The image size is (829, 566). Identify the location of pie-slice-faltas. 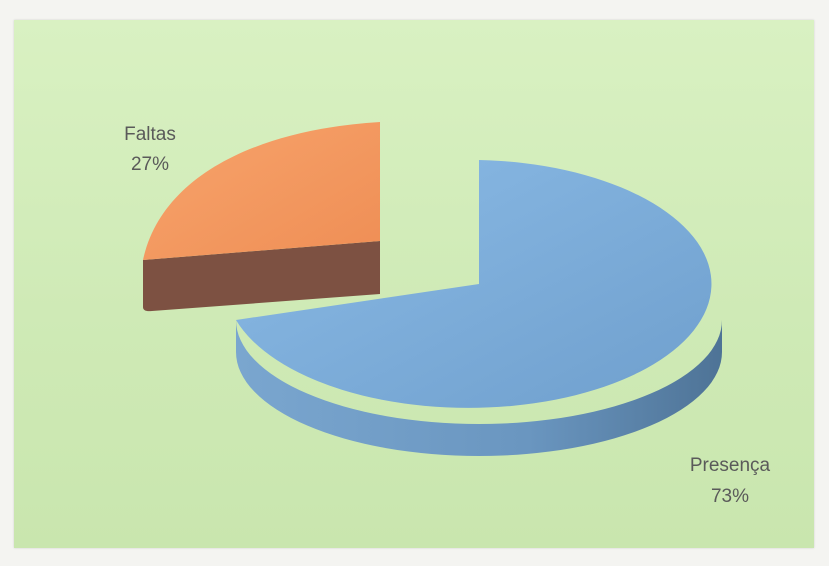
(261, 217).